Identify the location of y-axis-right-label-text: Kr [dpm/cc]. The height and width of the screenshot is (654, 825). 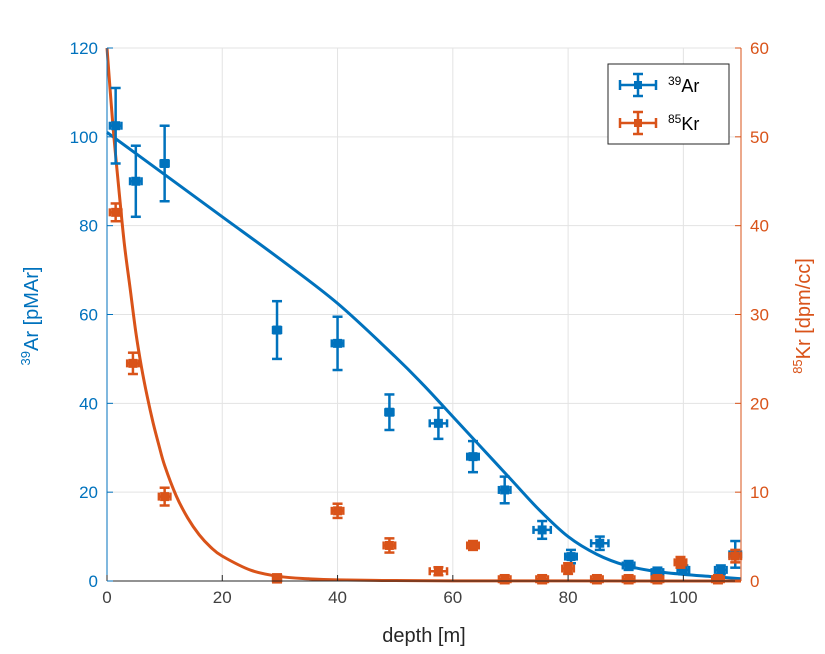
(804, 308).